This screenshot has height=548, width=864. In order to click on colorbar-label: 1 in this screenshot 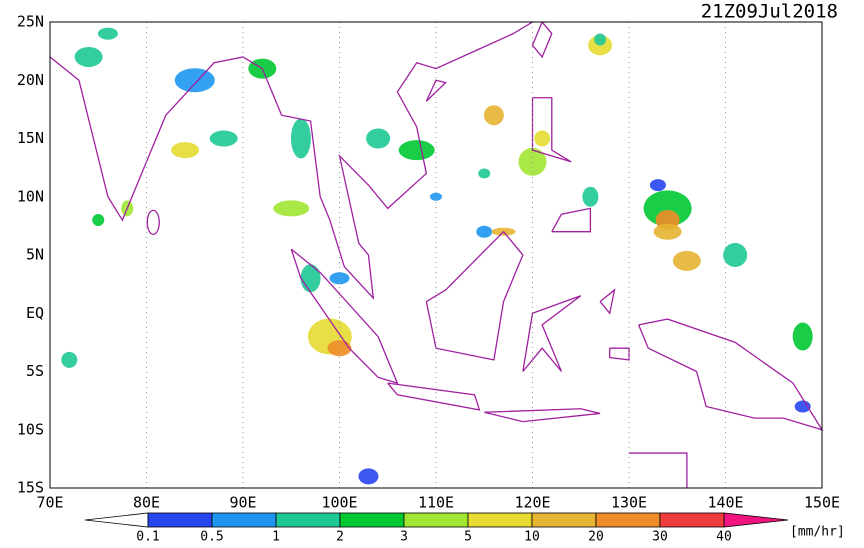, I will do `click(276, 537)`.